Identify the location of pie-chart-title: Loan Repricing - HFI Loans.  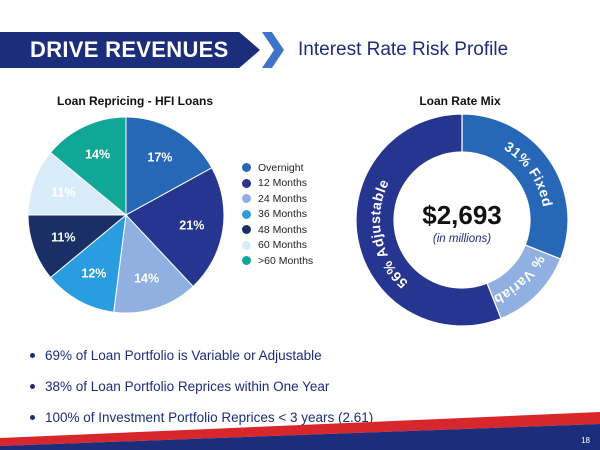
(134, 101).